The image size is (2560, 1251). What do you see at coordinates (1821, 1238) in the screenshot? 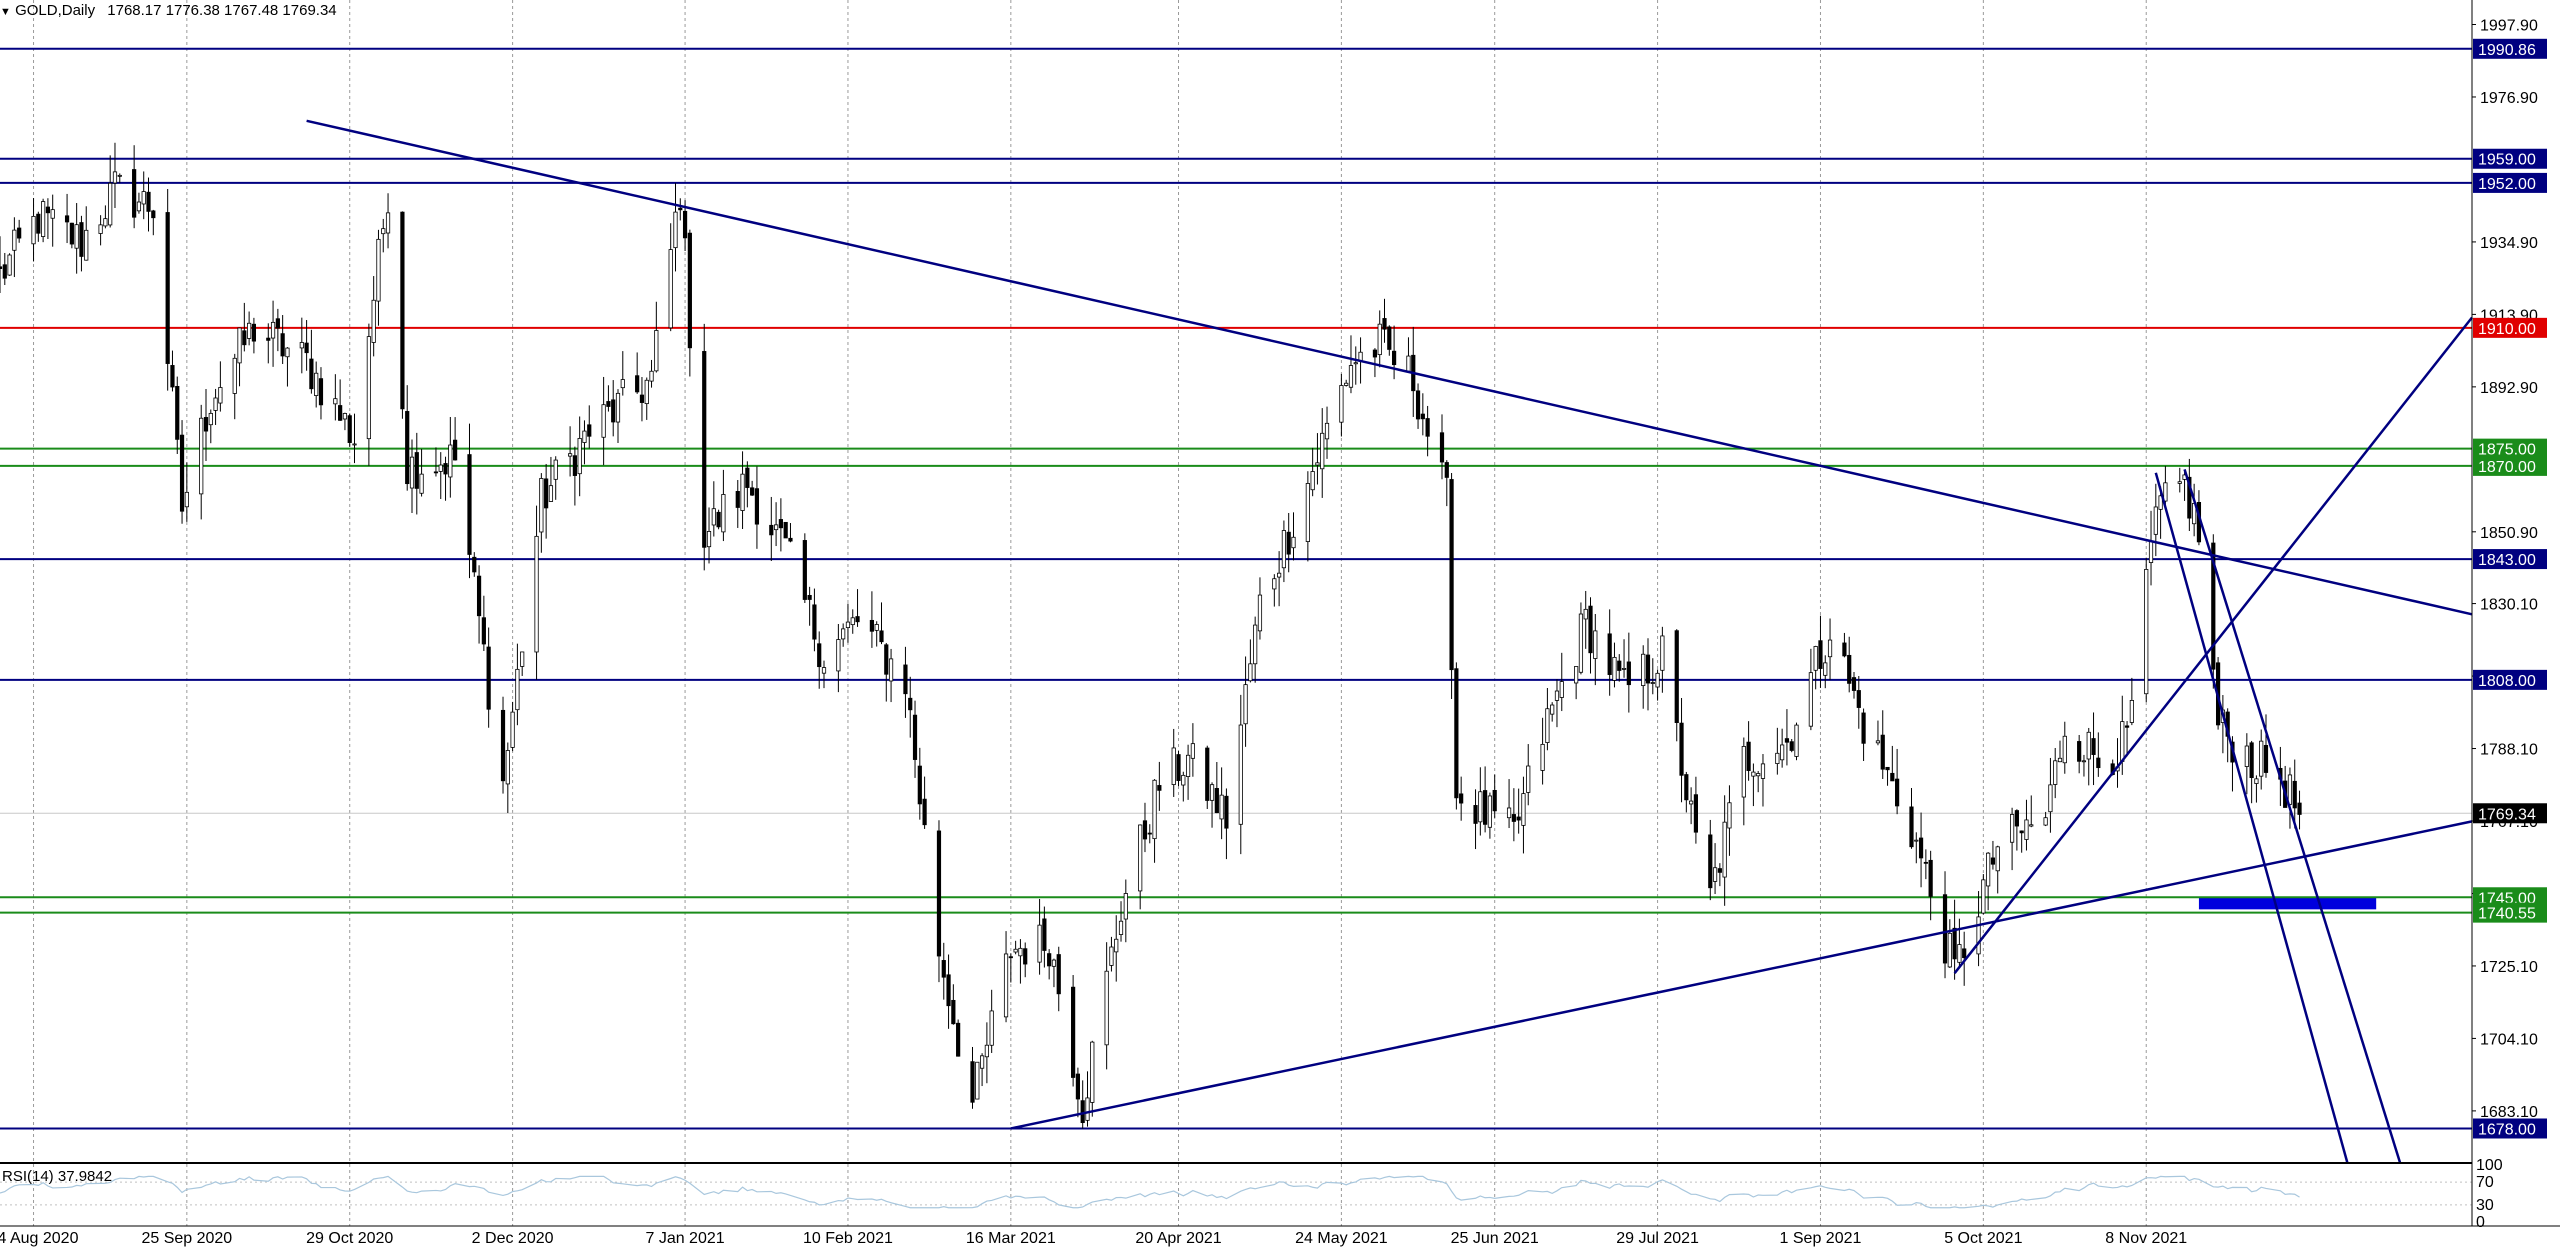
I see `x-tick-label: 1 Sep 2021` at bounding box center [1821, 1238].